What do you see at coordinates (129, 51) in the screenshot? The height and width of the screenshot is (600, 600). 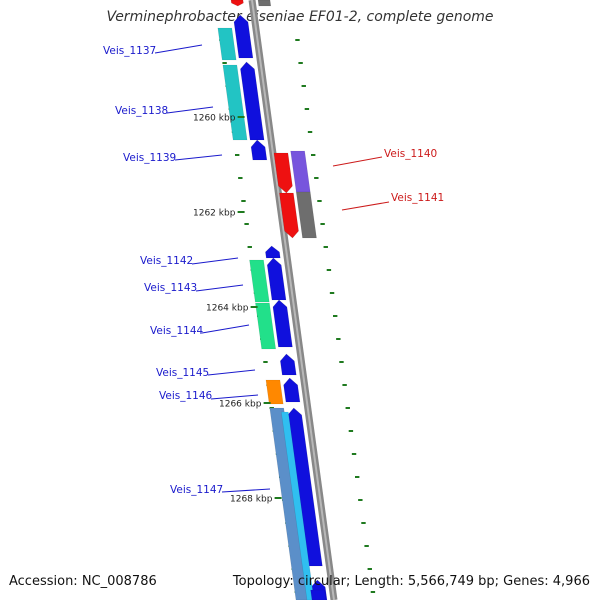 I see `gene-label-veis-1137: Veis_1137` at bounding box center [129, 51].